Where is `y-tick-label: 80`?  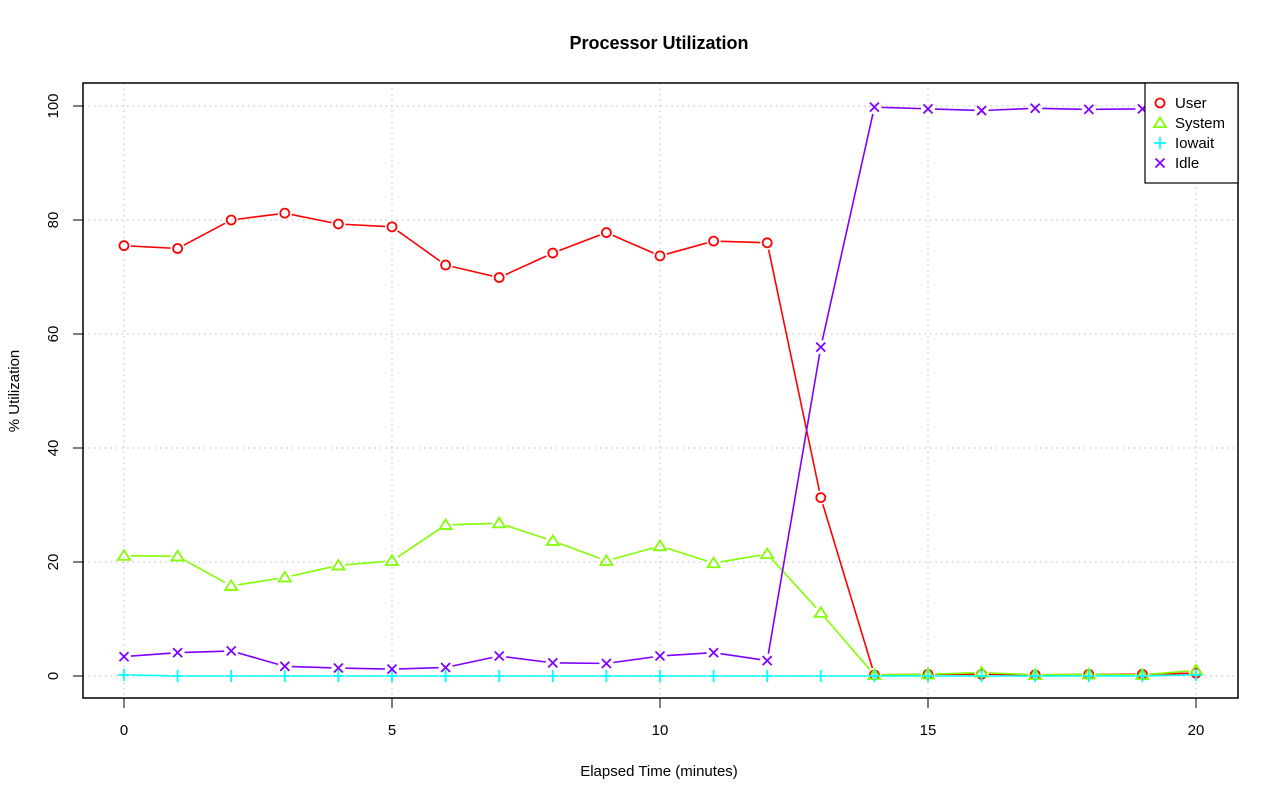 y-tick-label: 80 is located at coordinates (53, 220).